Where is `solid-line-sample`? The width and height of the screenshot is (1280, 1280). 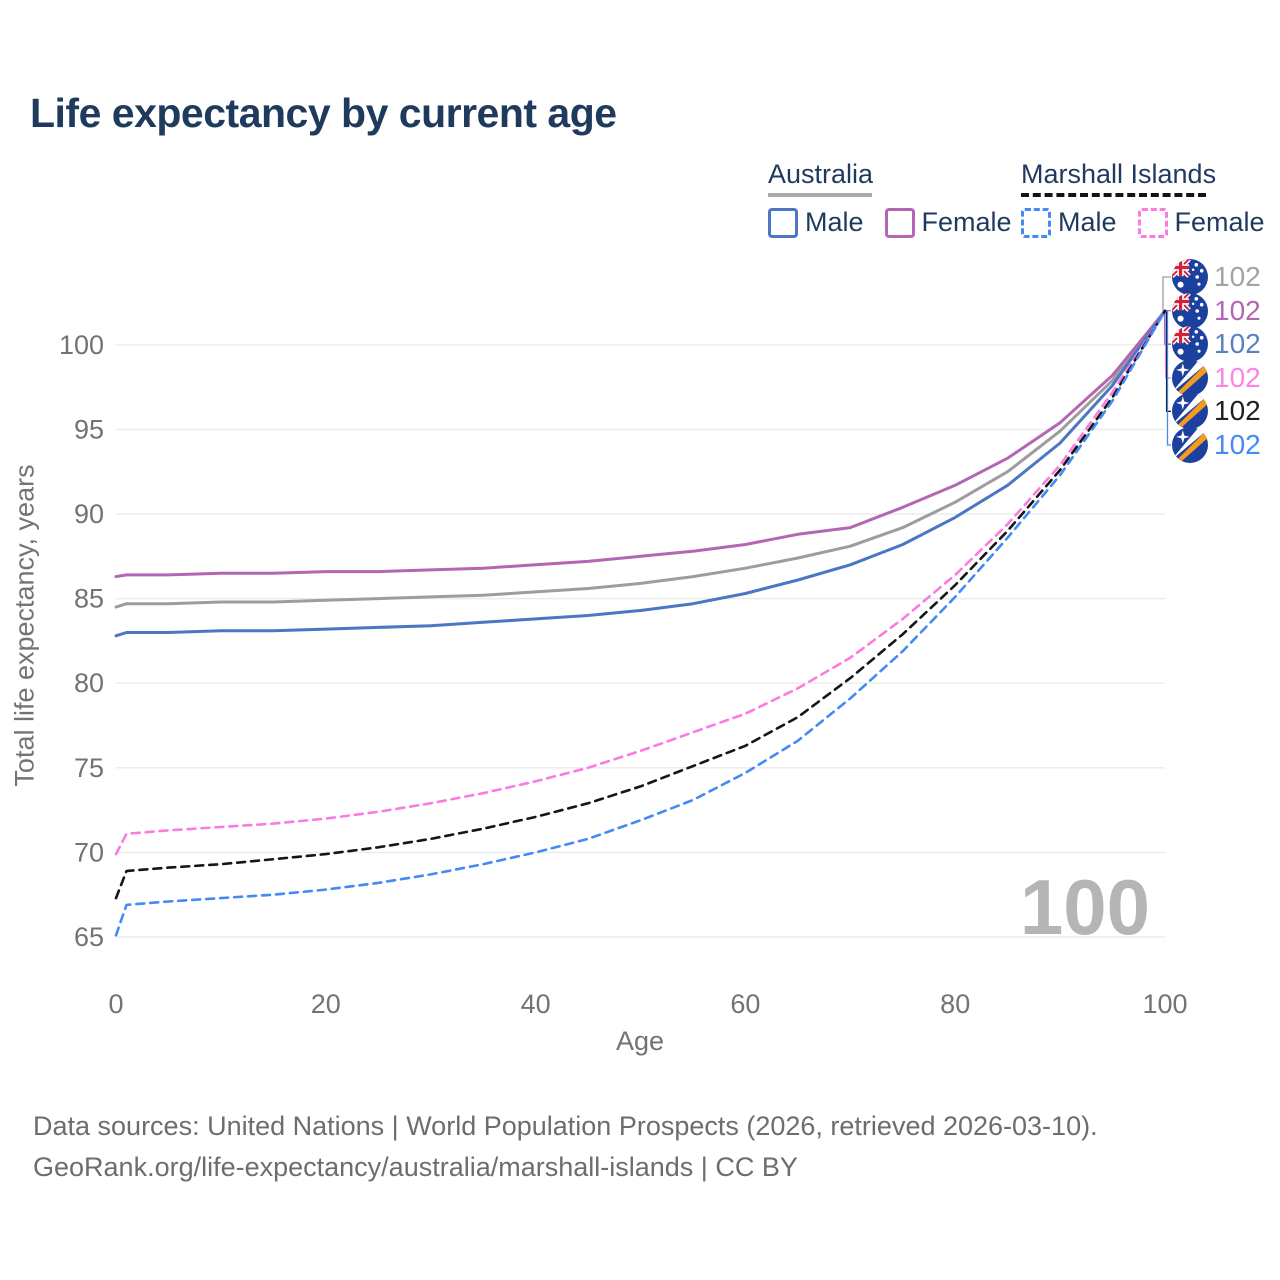 solid-line-sample is located at coordinates (820, 195).